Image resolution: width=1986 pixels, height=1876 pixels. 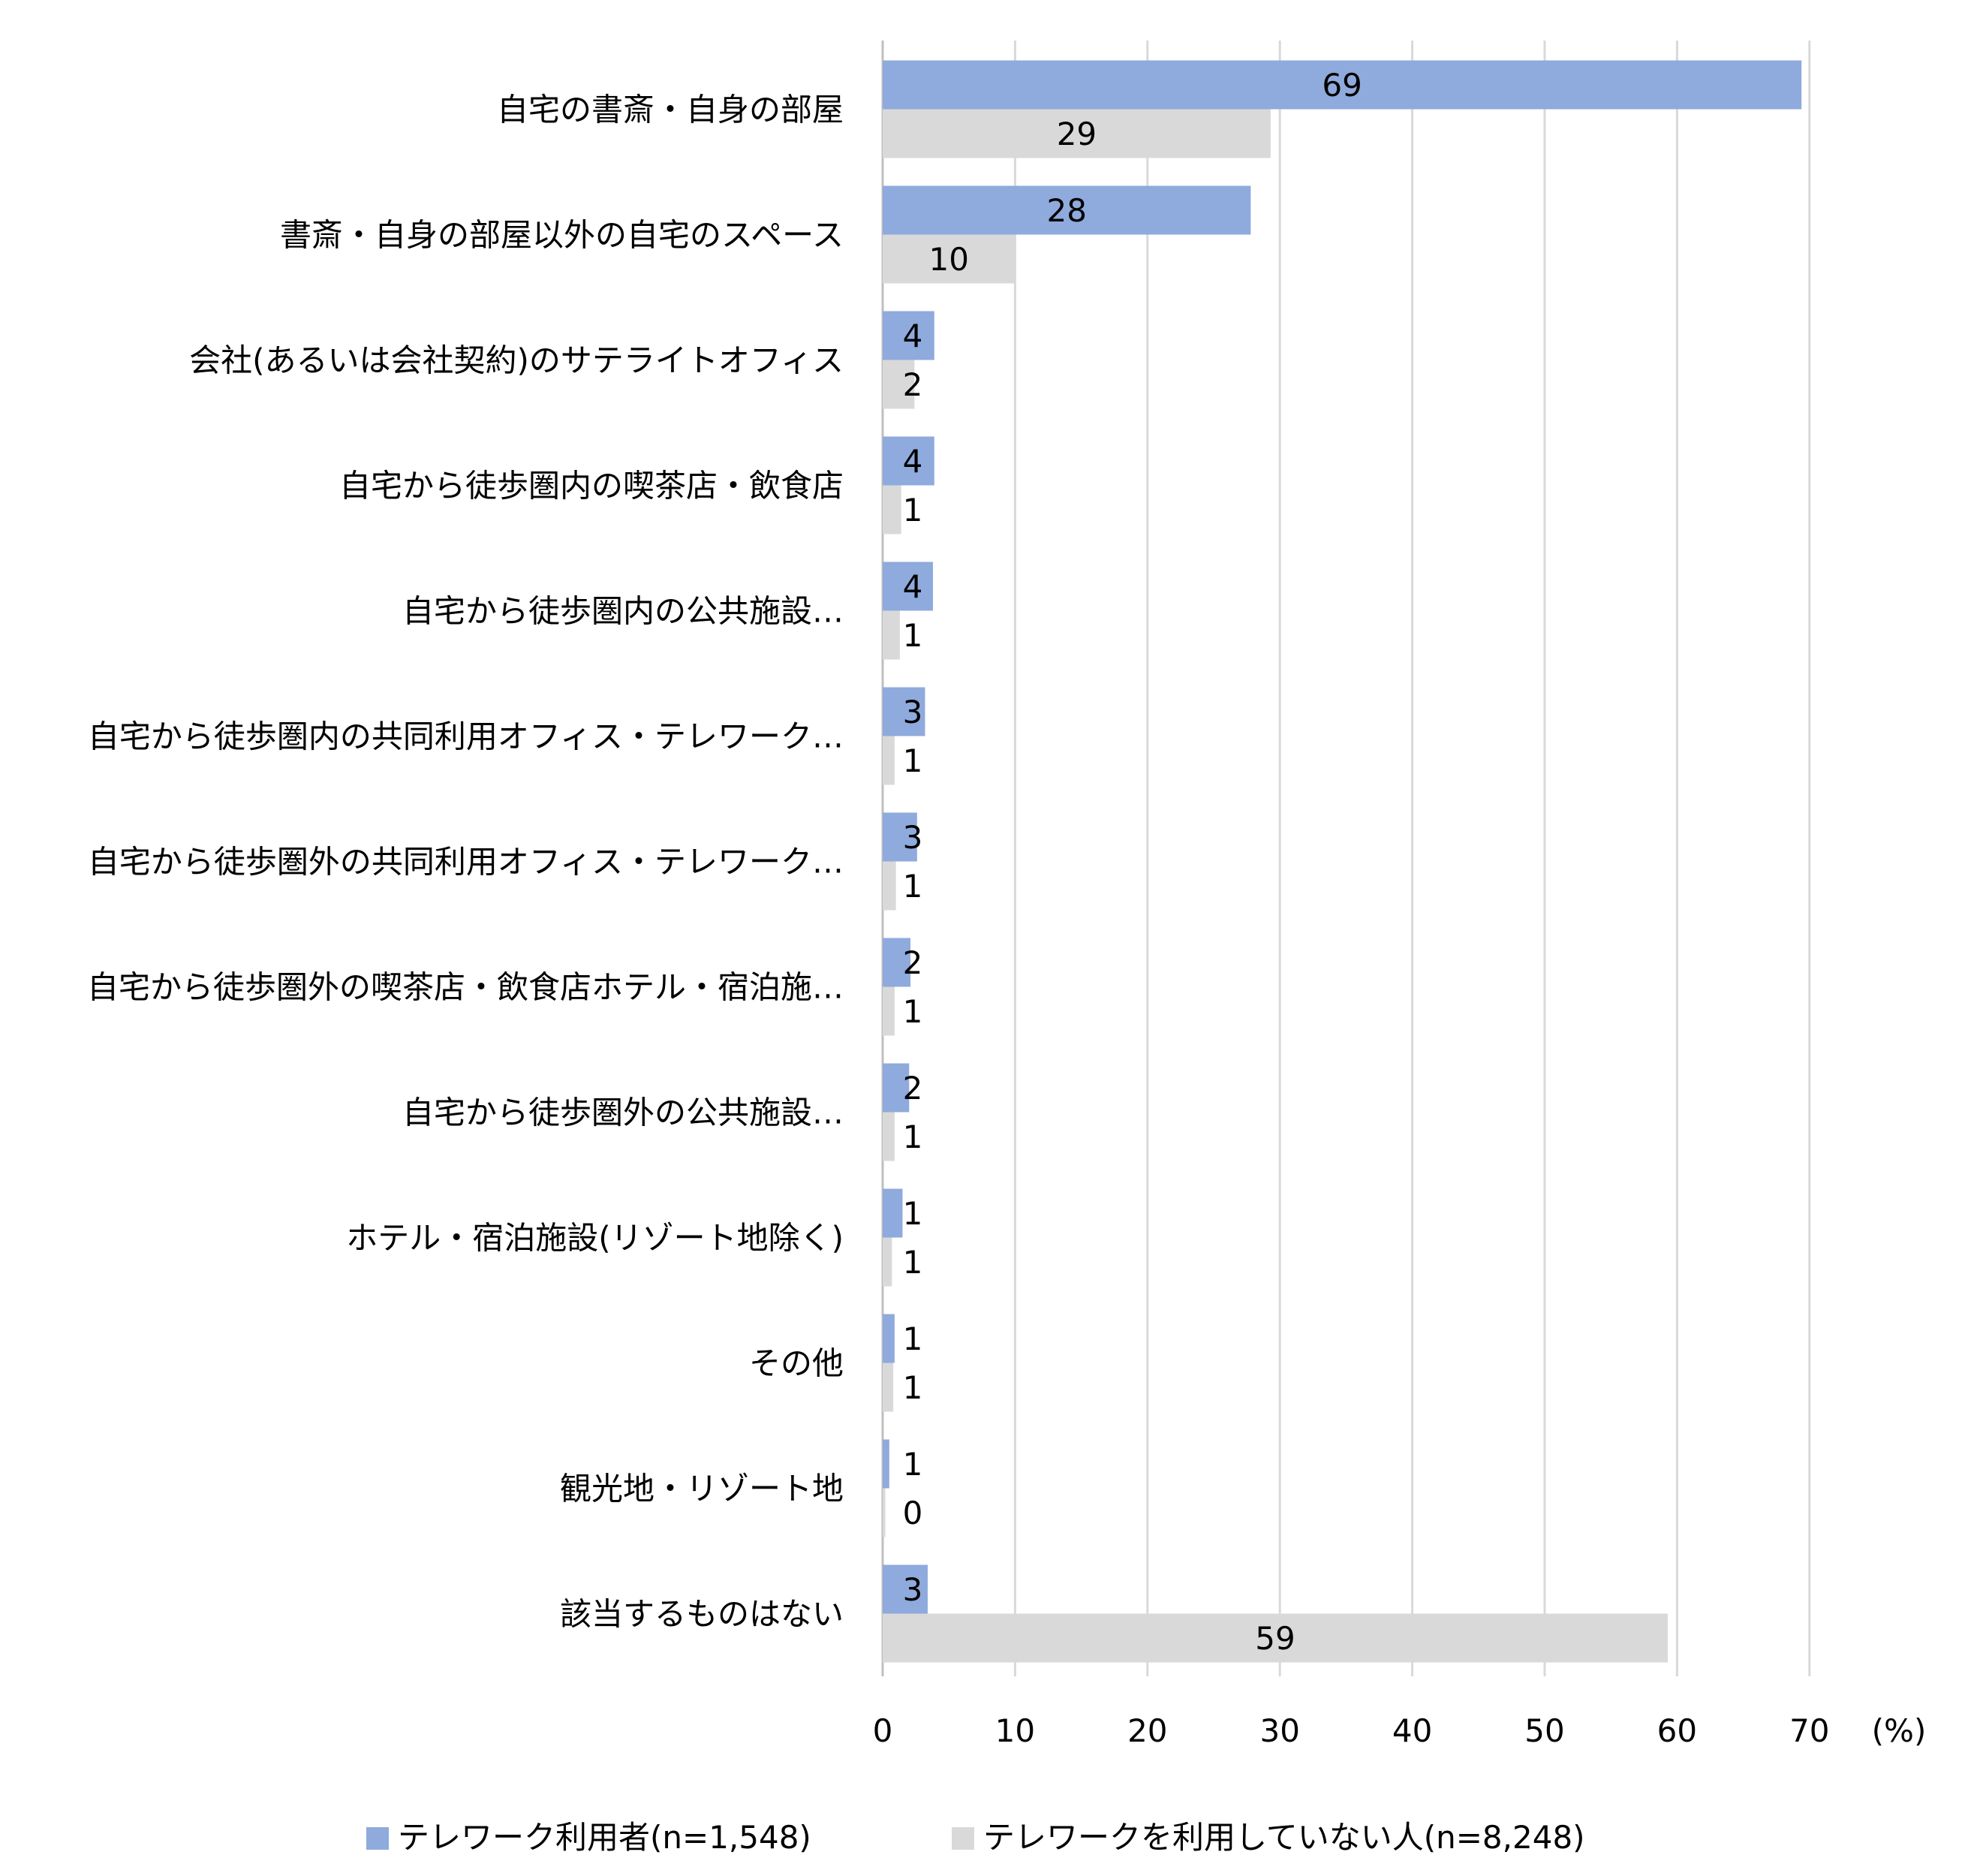 I want to click on category-label: その他, so click(x=796, y=1363).